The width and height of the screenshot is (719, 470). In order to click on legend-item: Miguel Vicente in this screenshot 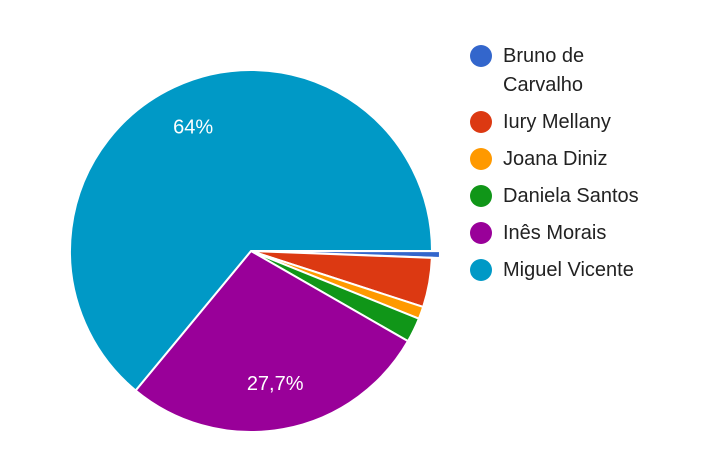, I will do `click(570, 270)`.